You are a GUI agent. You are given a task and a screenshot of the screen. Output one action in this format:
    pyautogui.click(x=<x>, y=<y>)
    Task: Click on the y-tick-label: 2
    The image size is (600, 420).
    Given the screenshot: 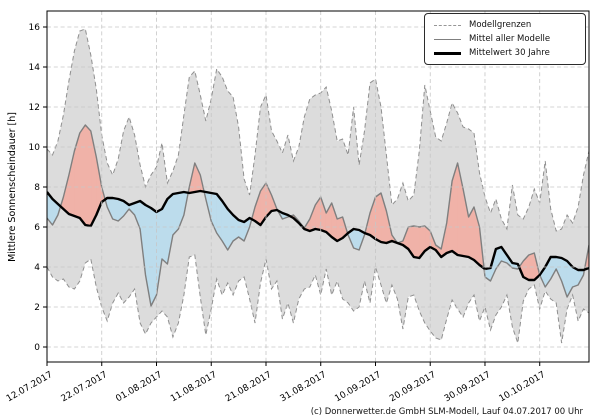 What is the action you would take?
    pyautogui.click(x=37, y=308)
    